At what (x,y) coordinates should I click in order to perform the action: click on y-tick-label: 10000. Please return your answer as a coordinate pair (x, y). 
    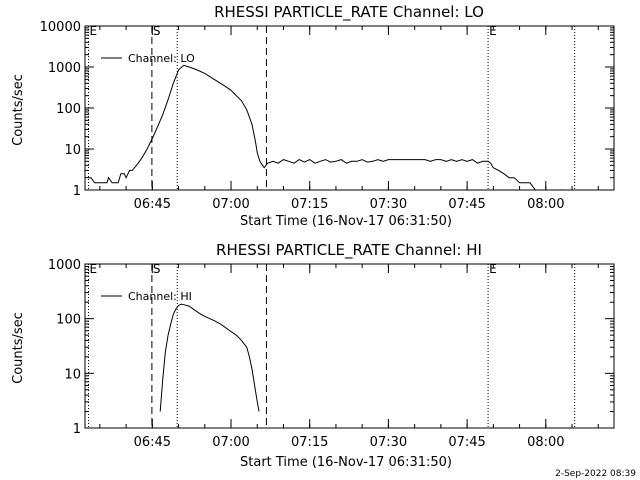
    Looking at the image, I should click on (60, 27).